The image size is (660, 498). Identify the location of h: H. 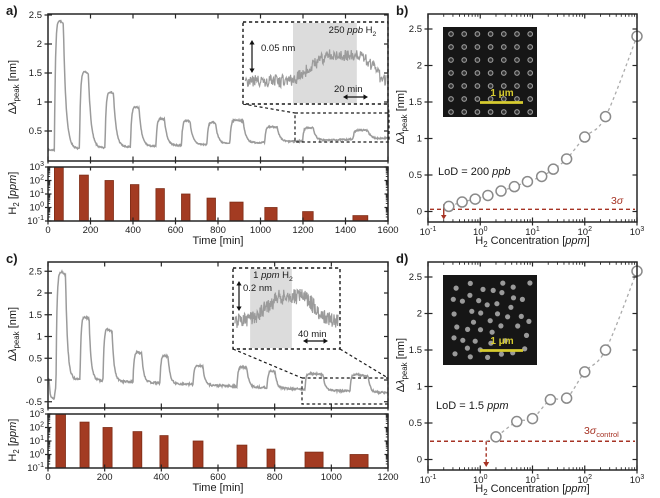
(479, 241).